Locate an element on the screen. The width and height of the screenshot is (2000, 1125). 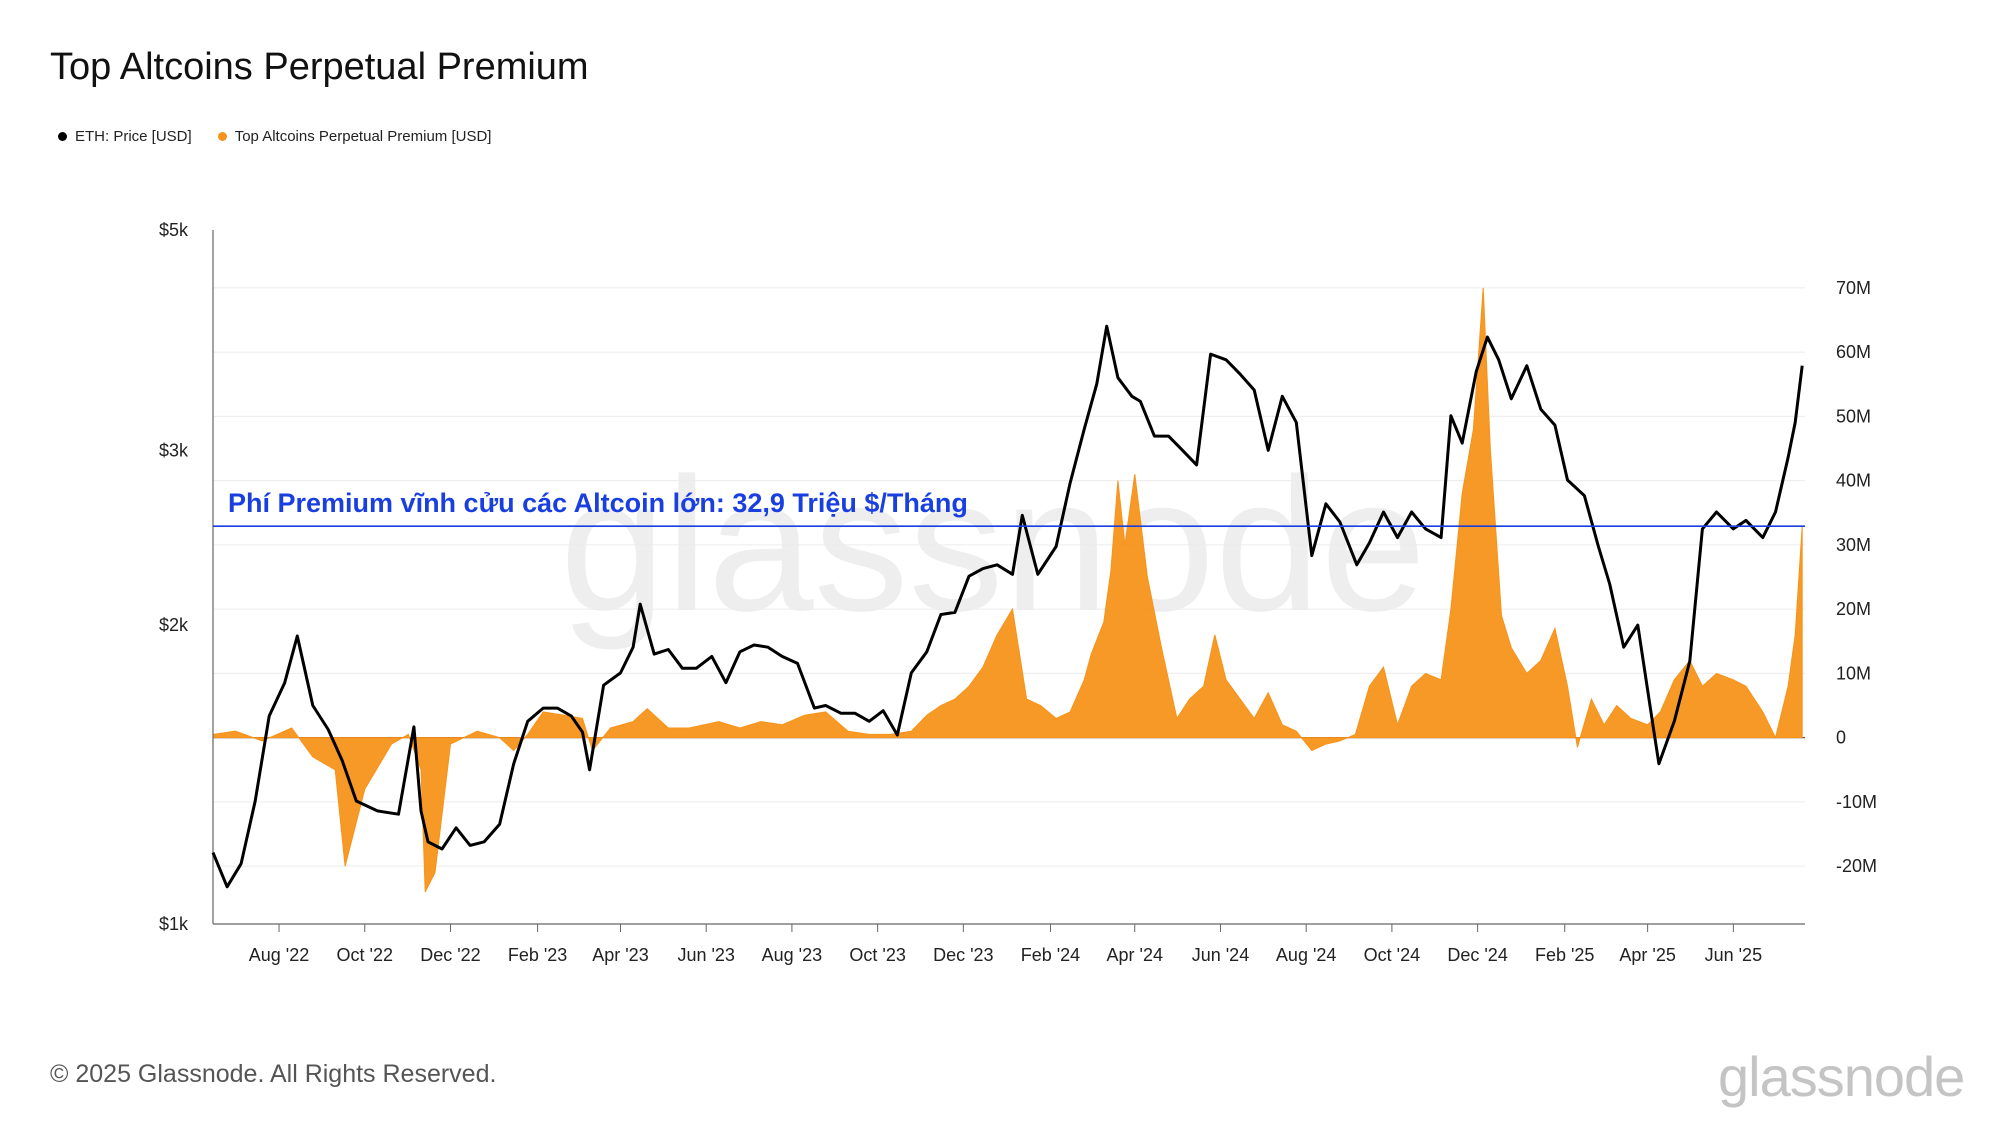
y-right-tick-label-4: 30M is located at coordinates (1853, 545).